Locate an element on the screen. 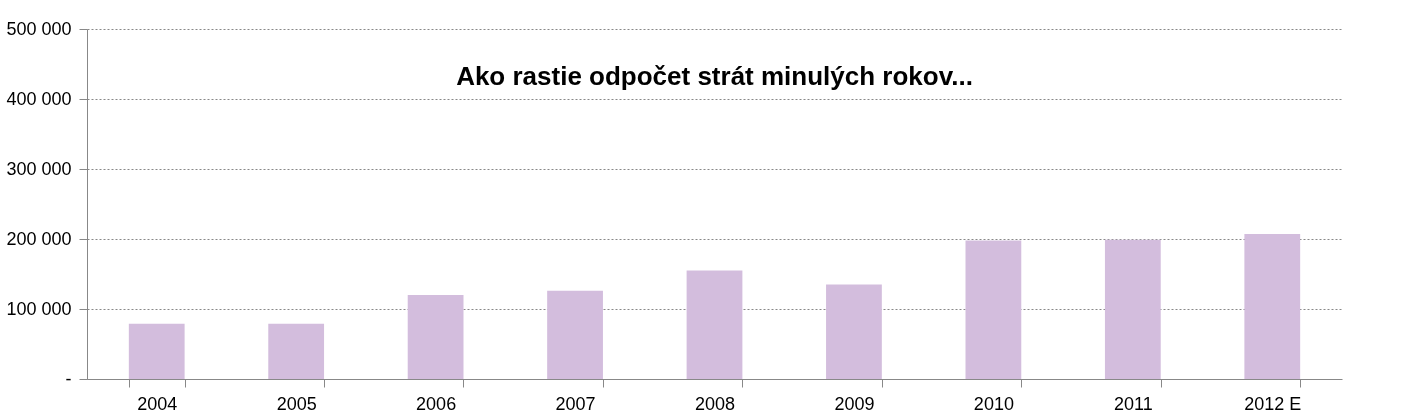 The image size is (1410, 414). x-tick-label: 2006 is located at coordinates (436, 403).